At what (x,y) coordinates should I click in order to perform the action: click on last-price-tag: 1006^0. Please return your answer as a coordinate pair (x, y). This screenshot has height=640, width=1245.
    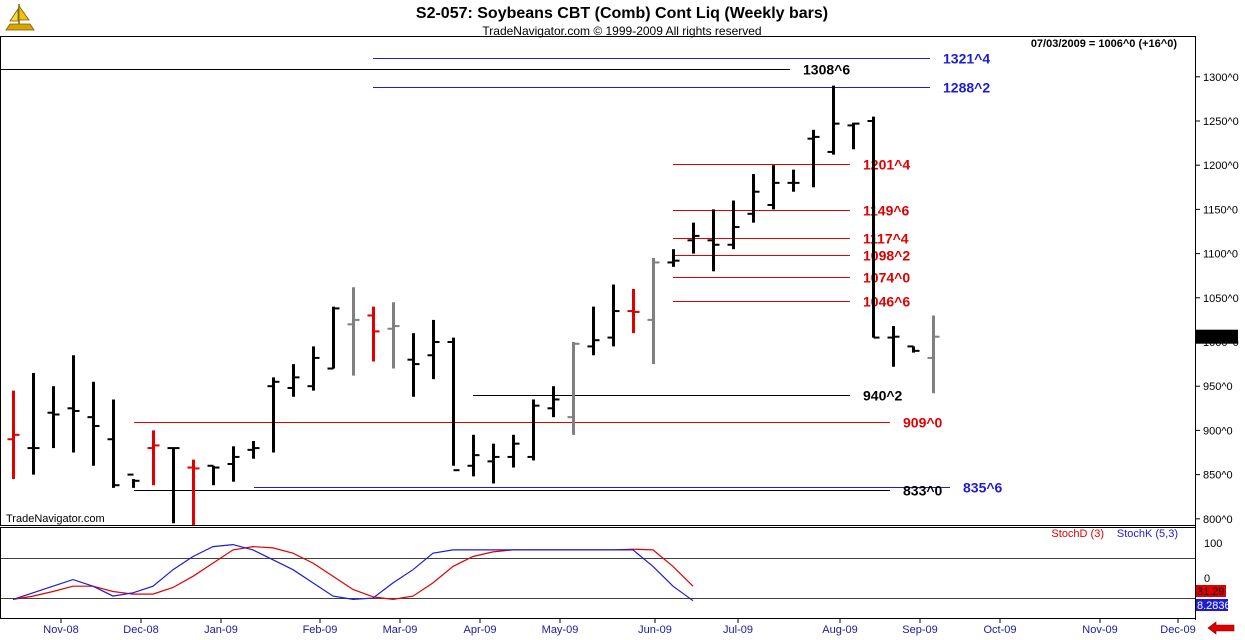
    Looking at the image, I should click on (1217, 336).